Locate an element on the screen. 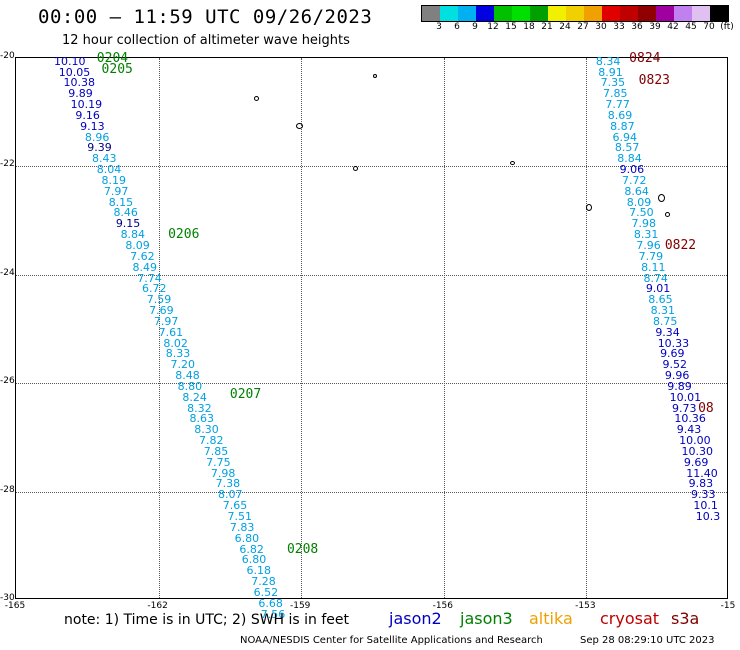 The image size is (740, 650). wave-height-label: 8.43 is located at coordinates (104, 159).